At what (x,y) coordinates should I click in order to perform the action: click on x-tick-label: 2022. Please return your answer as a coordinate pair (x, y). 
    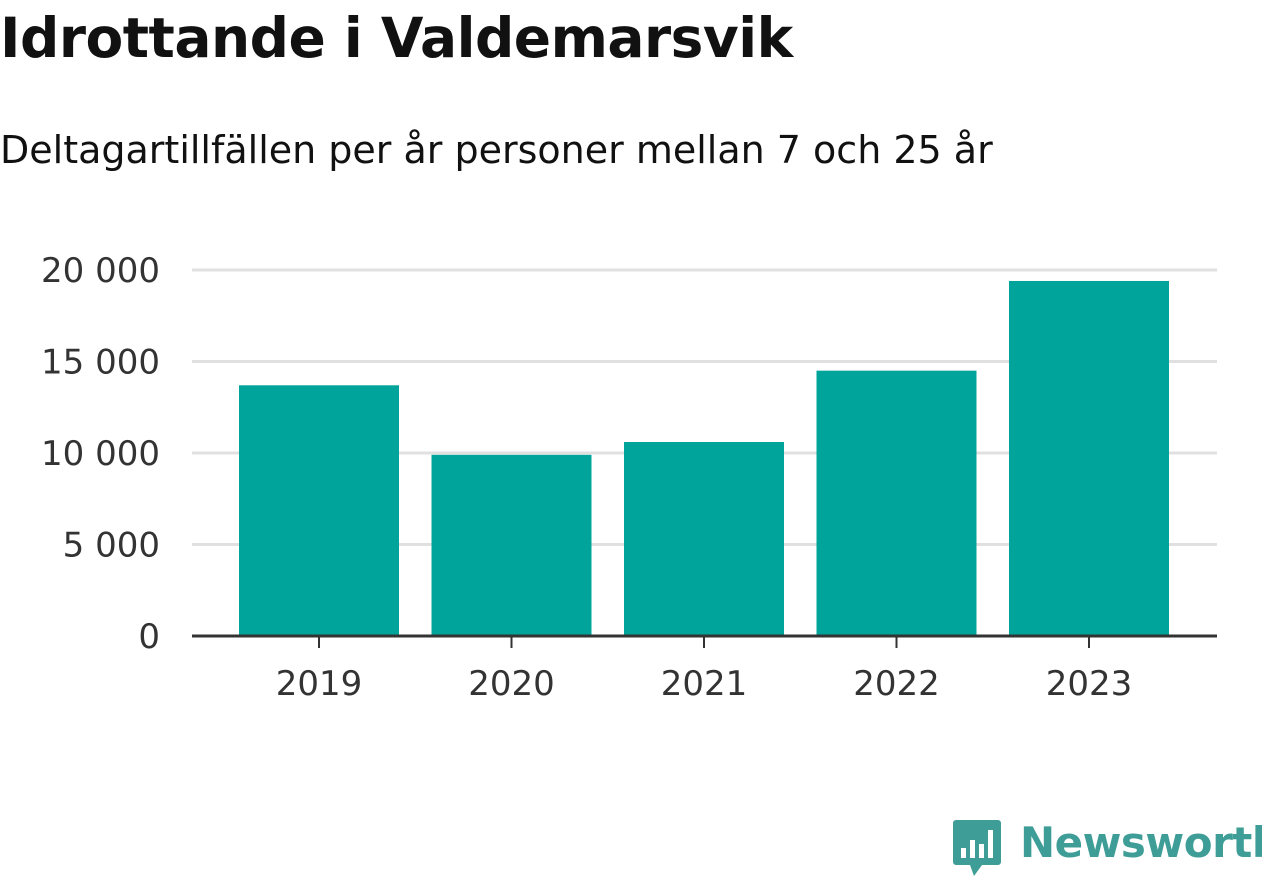
    Looking at the image, I should click on (896, 684).